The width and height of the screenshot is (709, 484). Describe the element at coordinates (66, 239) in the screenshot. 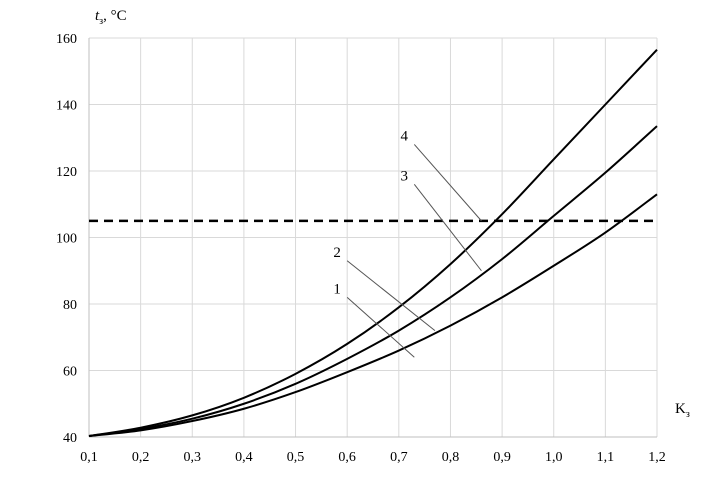

I see `y-tick-label: 100` at that location.